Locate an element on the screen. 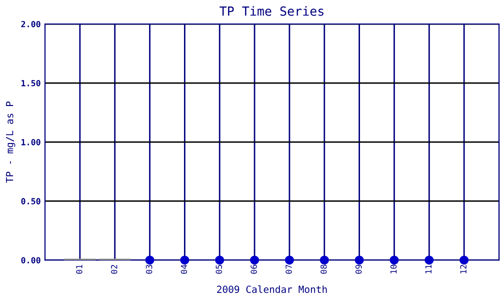 This screenshot has width=500, height=300. x-tick-label: 02 is located at coordinates (114, 269).